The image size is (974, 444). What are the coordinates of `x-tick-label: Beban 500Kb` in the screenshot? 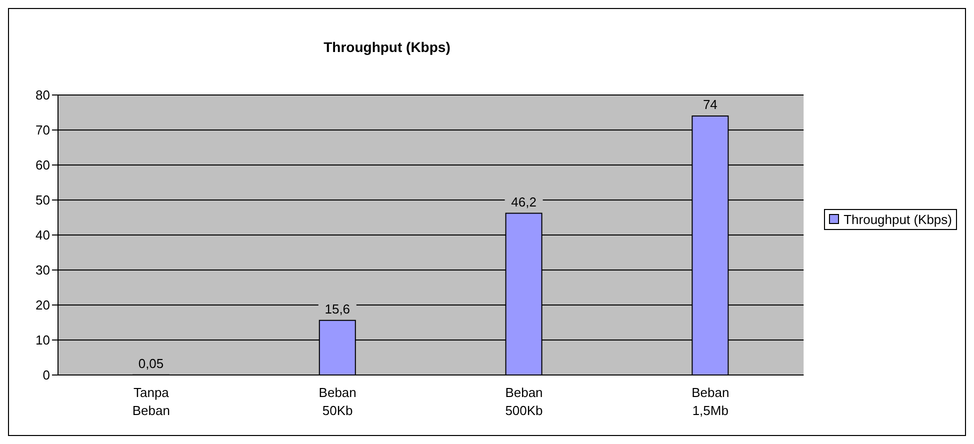 It's located at (524, 401).